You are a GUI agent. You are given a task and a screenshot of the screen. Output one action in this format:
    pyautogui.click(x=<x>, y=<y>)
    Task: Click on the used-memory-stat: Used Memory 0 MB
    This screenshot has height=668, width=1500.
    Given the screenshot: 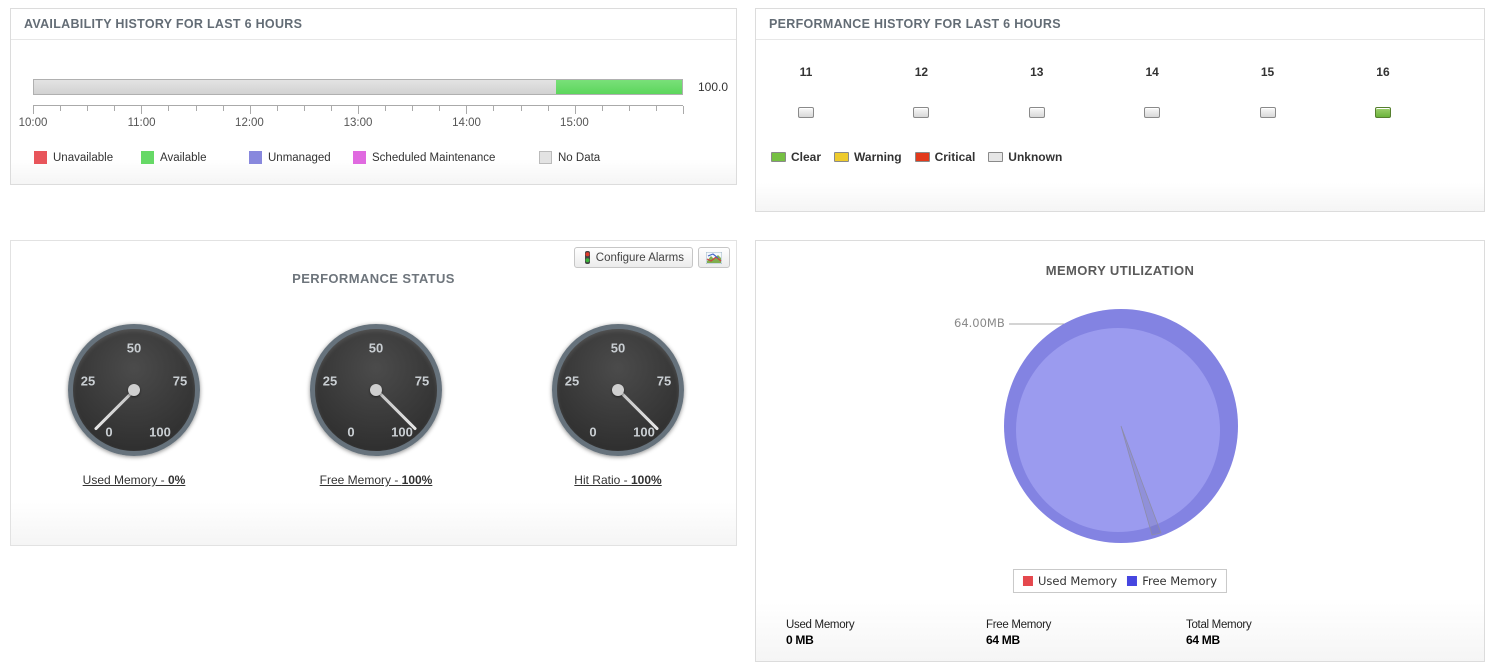 What is the action you would take?
    pyautogui.click(x=820, y=633)
    